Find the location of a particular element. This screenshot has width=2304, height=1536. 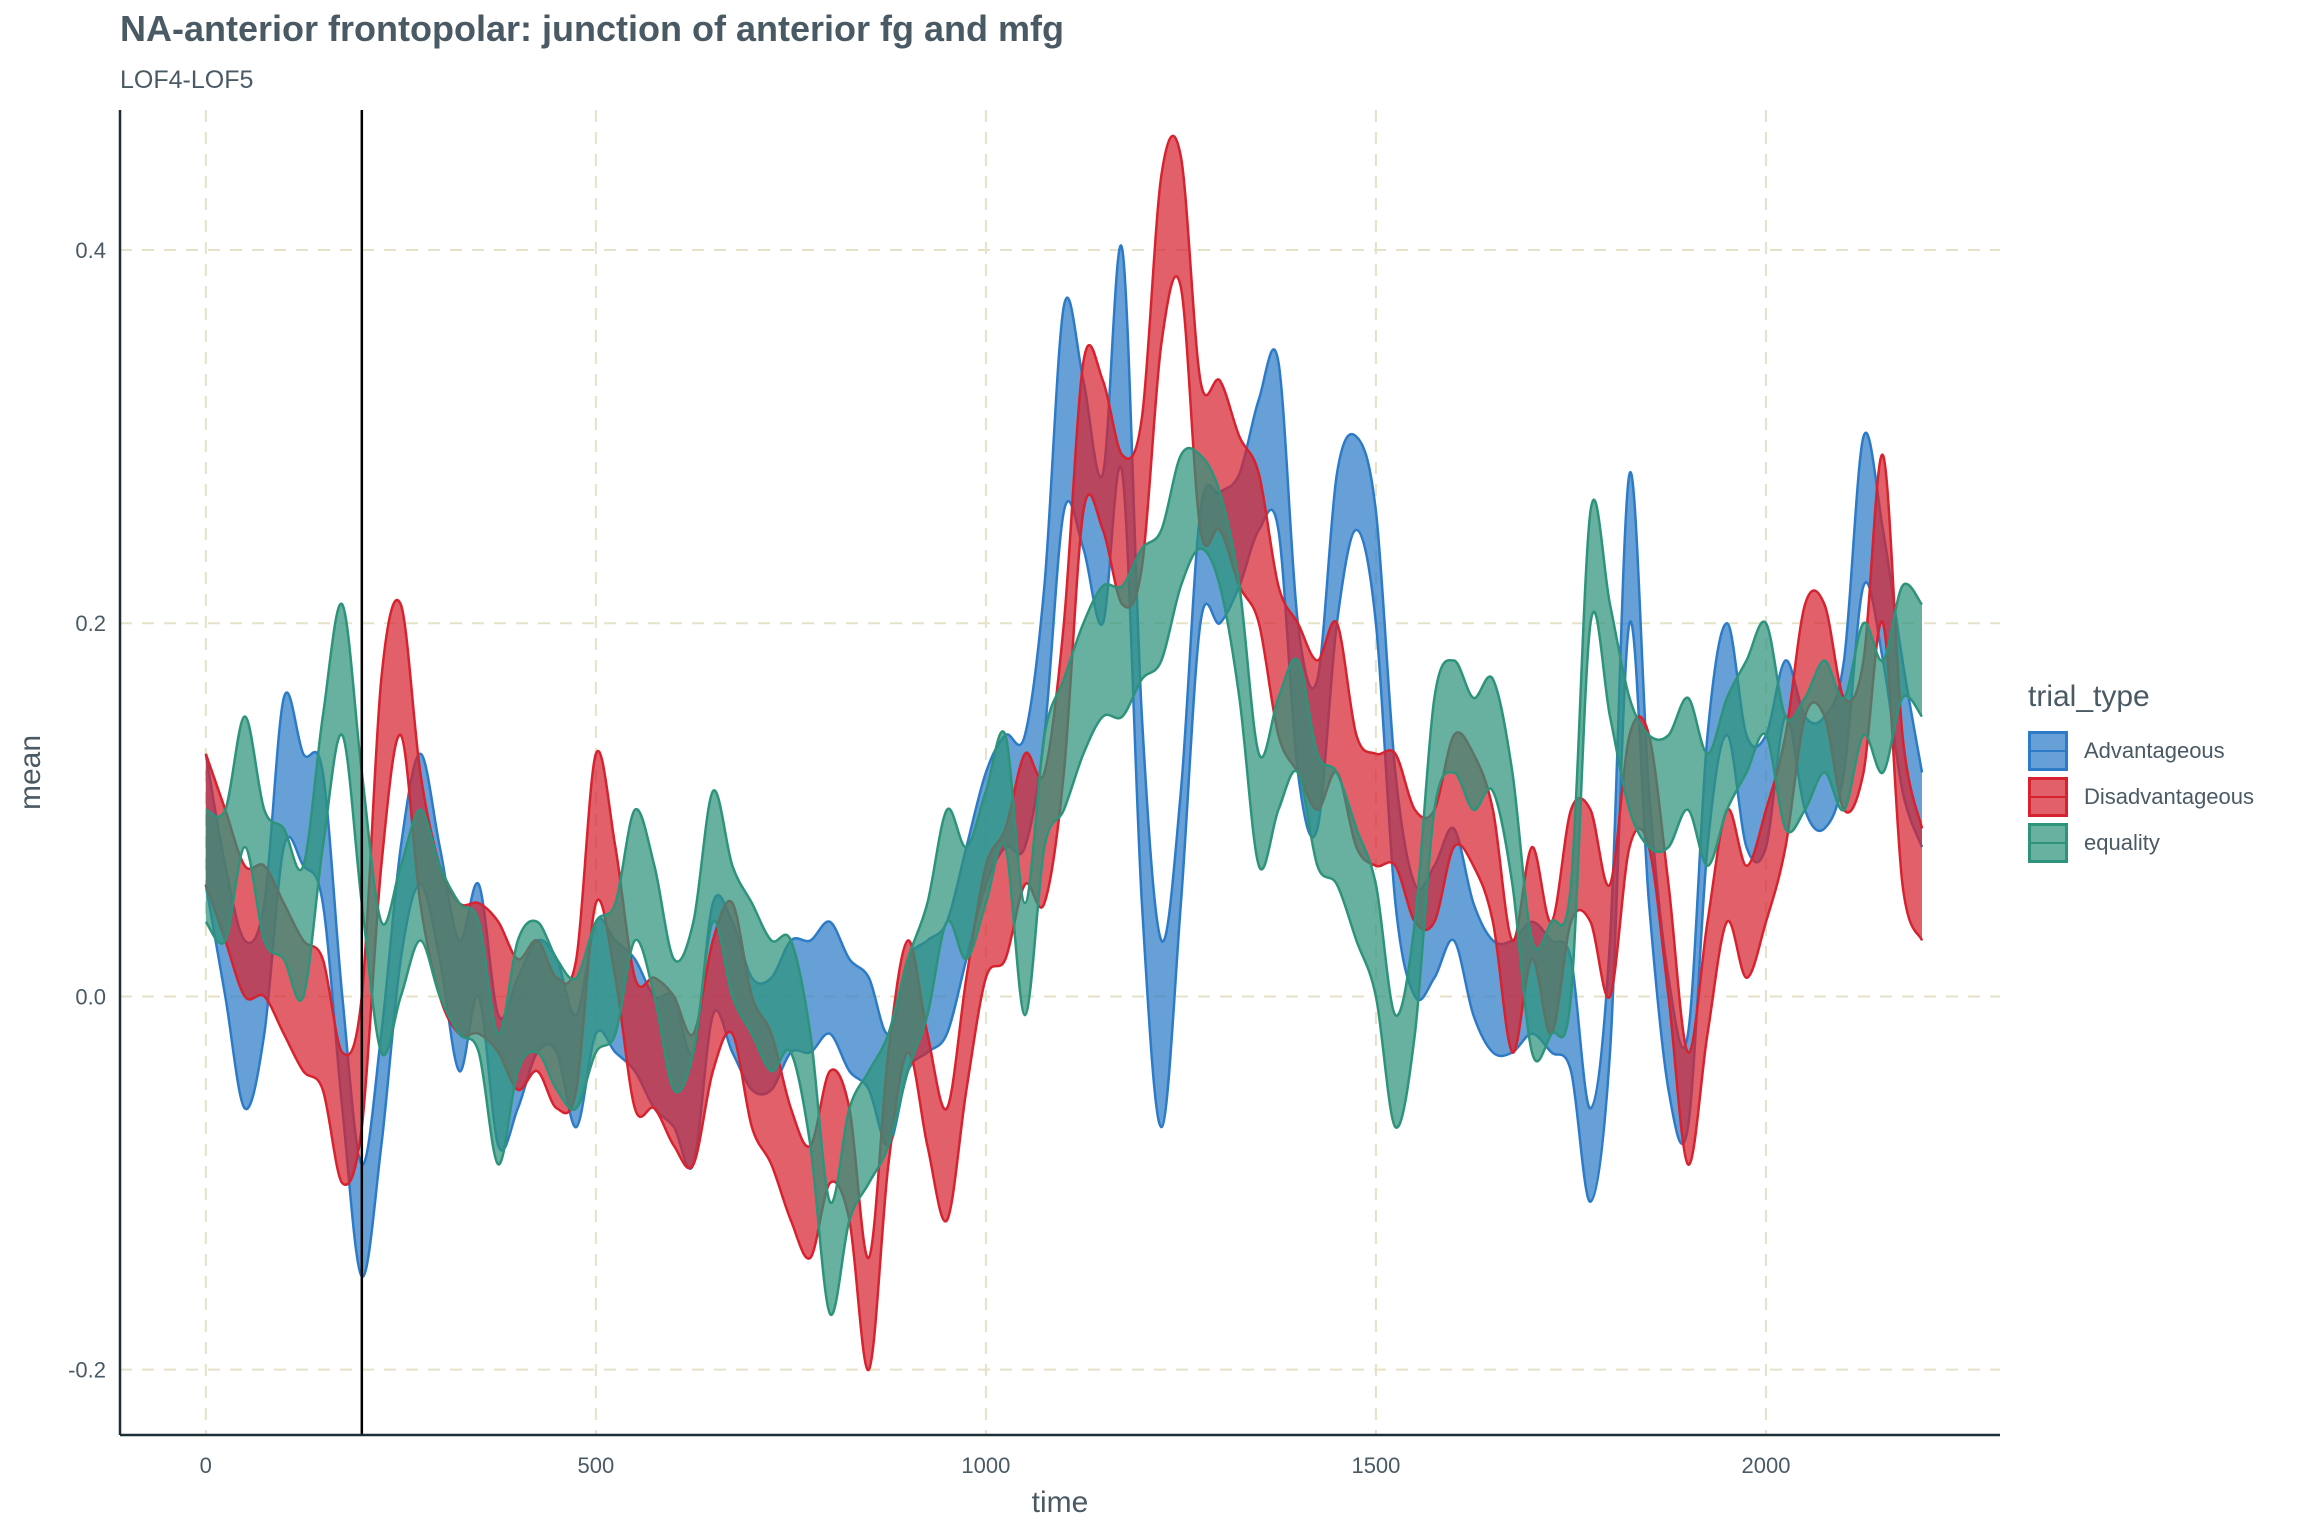

y-tick-label: 0.2 is located at coordinates (90, 623).